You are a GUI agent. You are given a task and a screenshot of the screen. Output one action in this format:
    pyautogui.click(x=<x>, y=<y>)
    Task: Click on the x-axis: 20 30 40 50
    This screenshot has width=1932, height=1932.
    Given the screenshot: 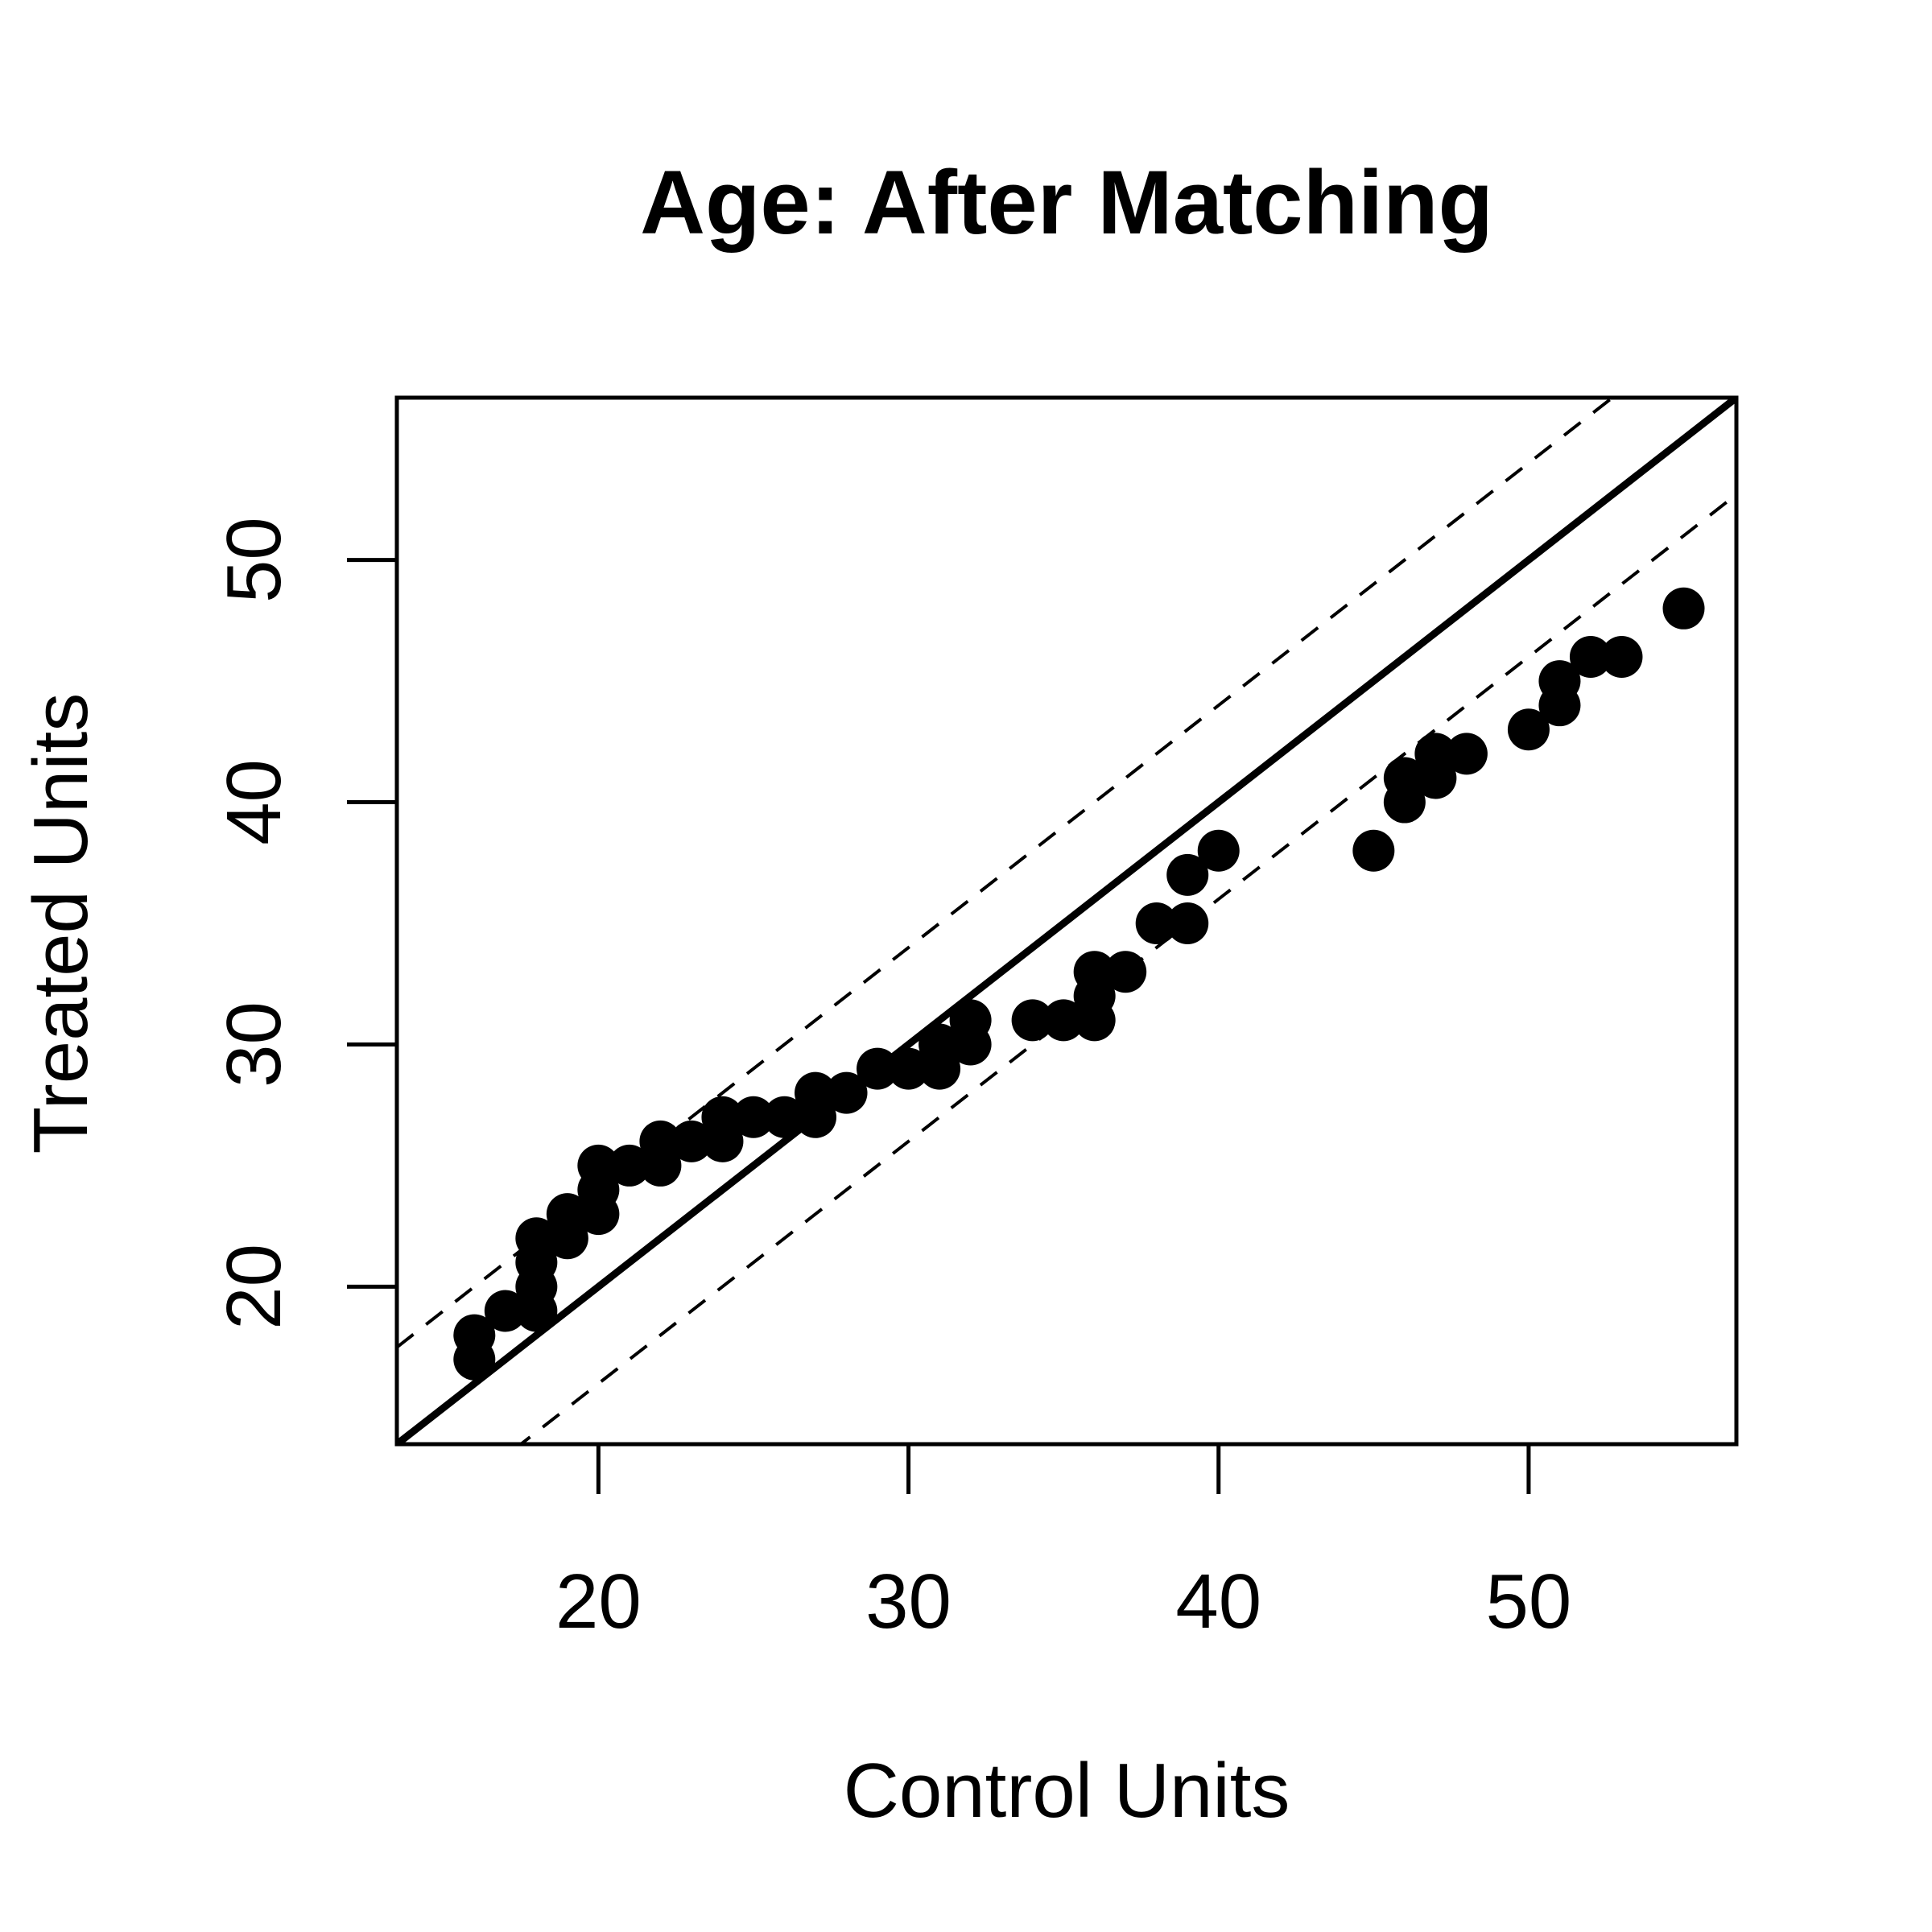 What is the action you would take?
    pyautogui.click(x=1063, y=1544)
    